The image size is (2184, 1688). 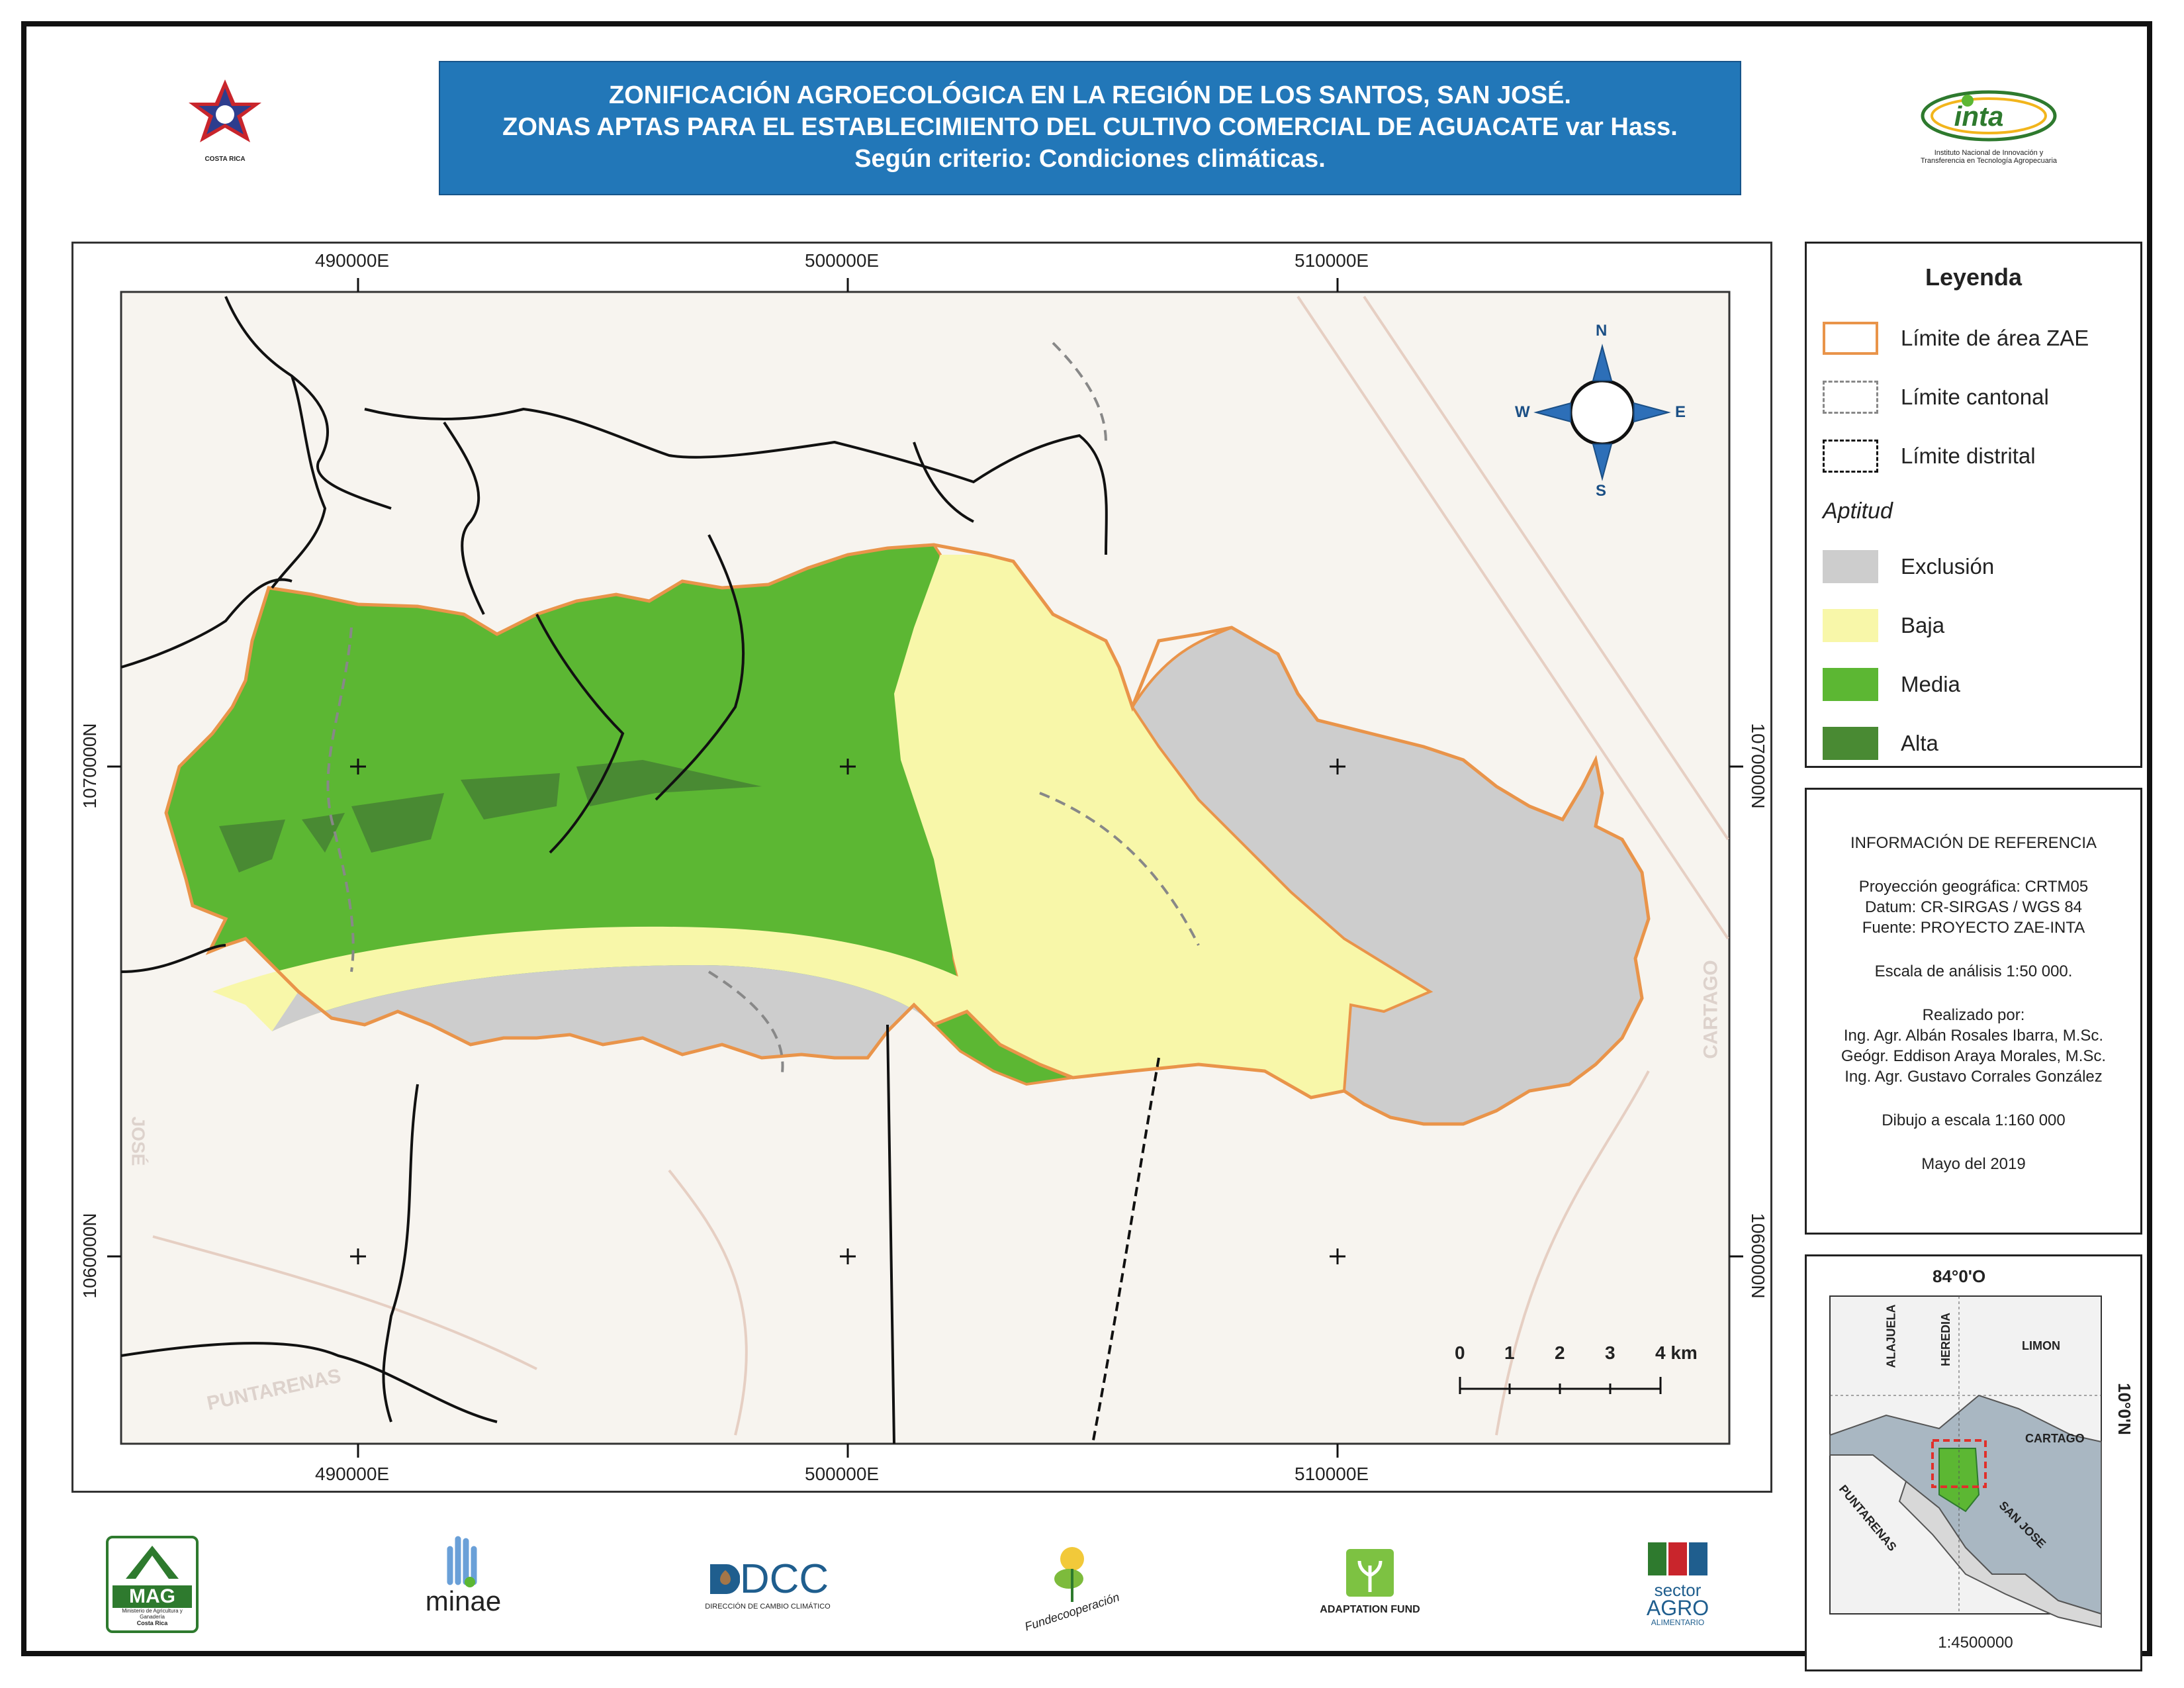 I want to click on scale-tick-4: 4 km, so click(x=1676, y=1352).